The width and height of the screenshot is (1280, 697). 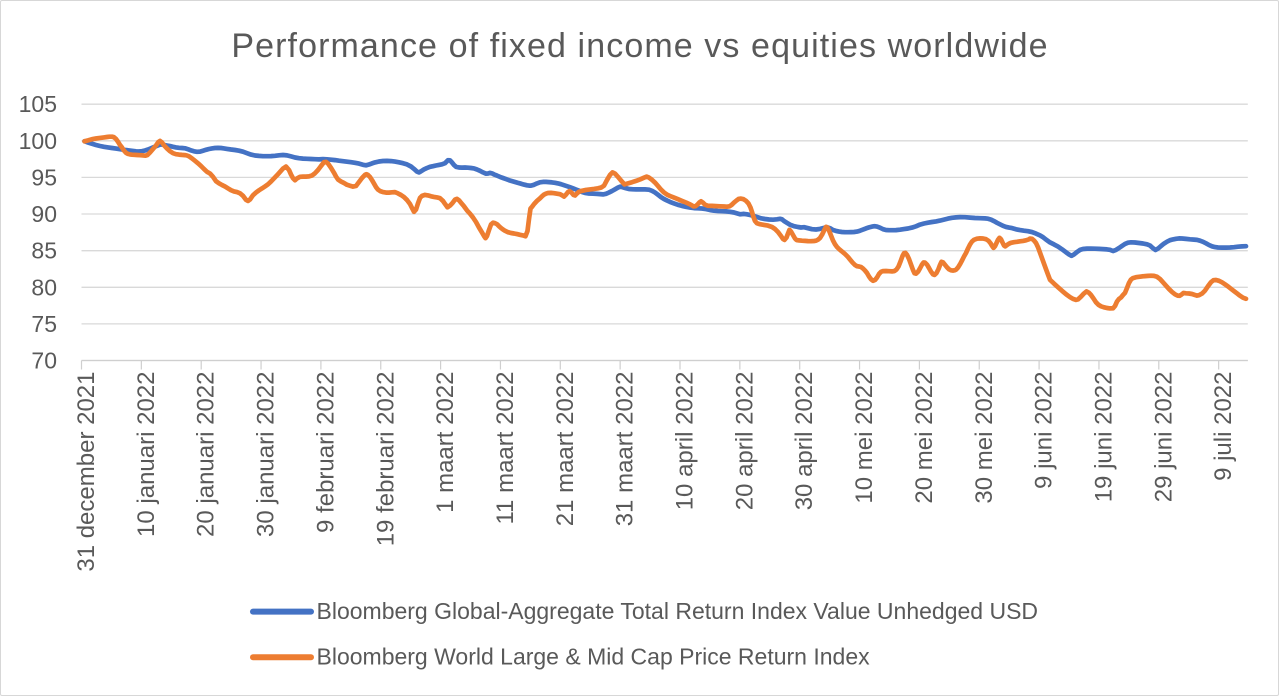 I want to click on svg-text: 20 mei 2022, so click(x=923, y=437).